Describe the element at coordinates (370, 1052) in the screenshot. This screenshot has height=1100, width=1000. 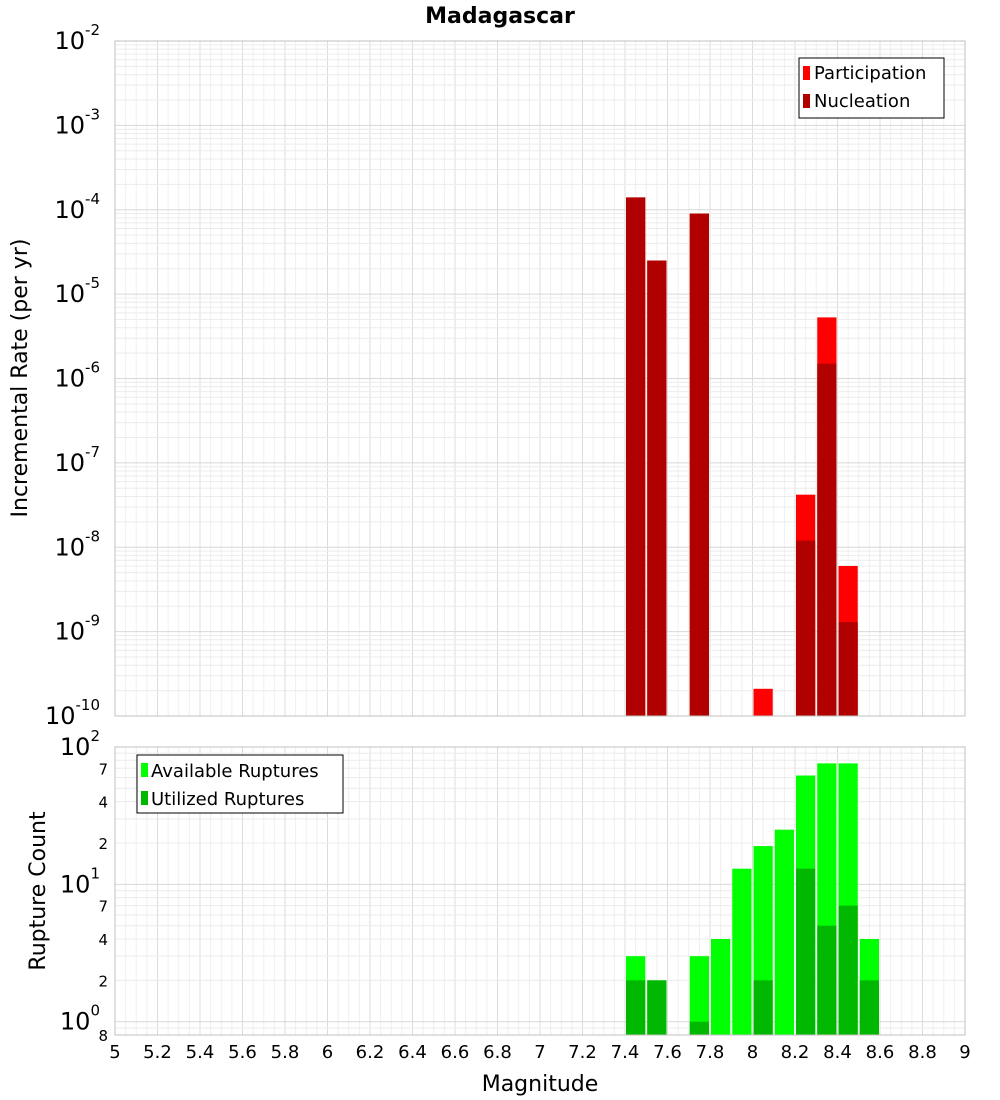
I see `x-tick-label: 6.2` at that location.